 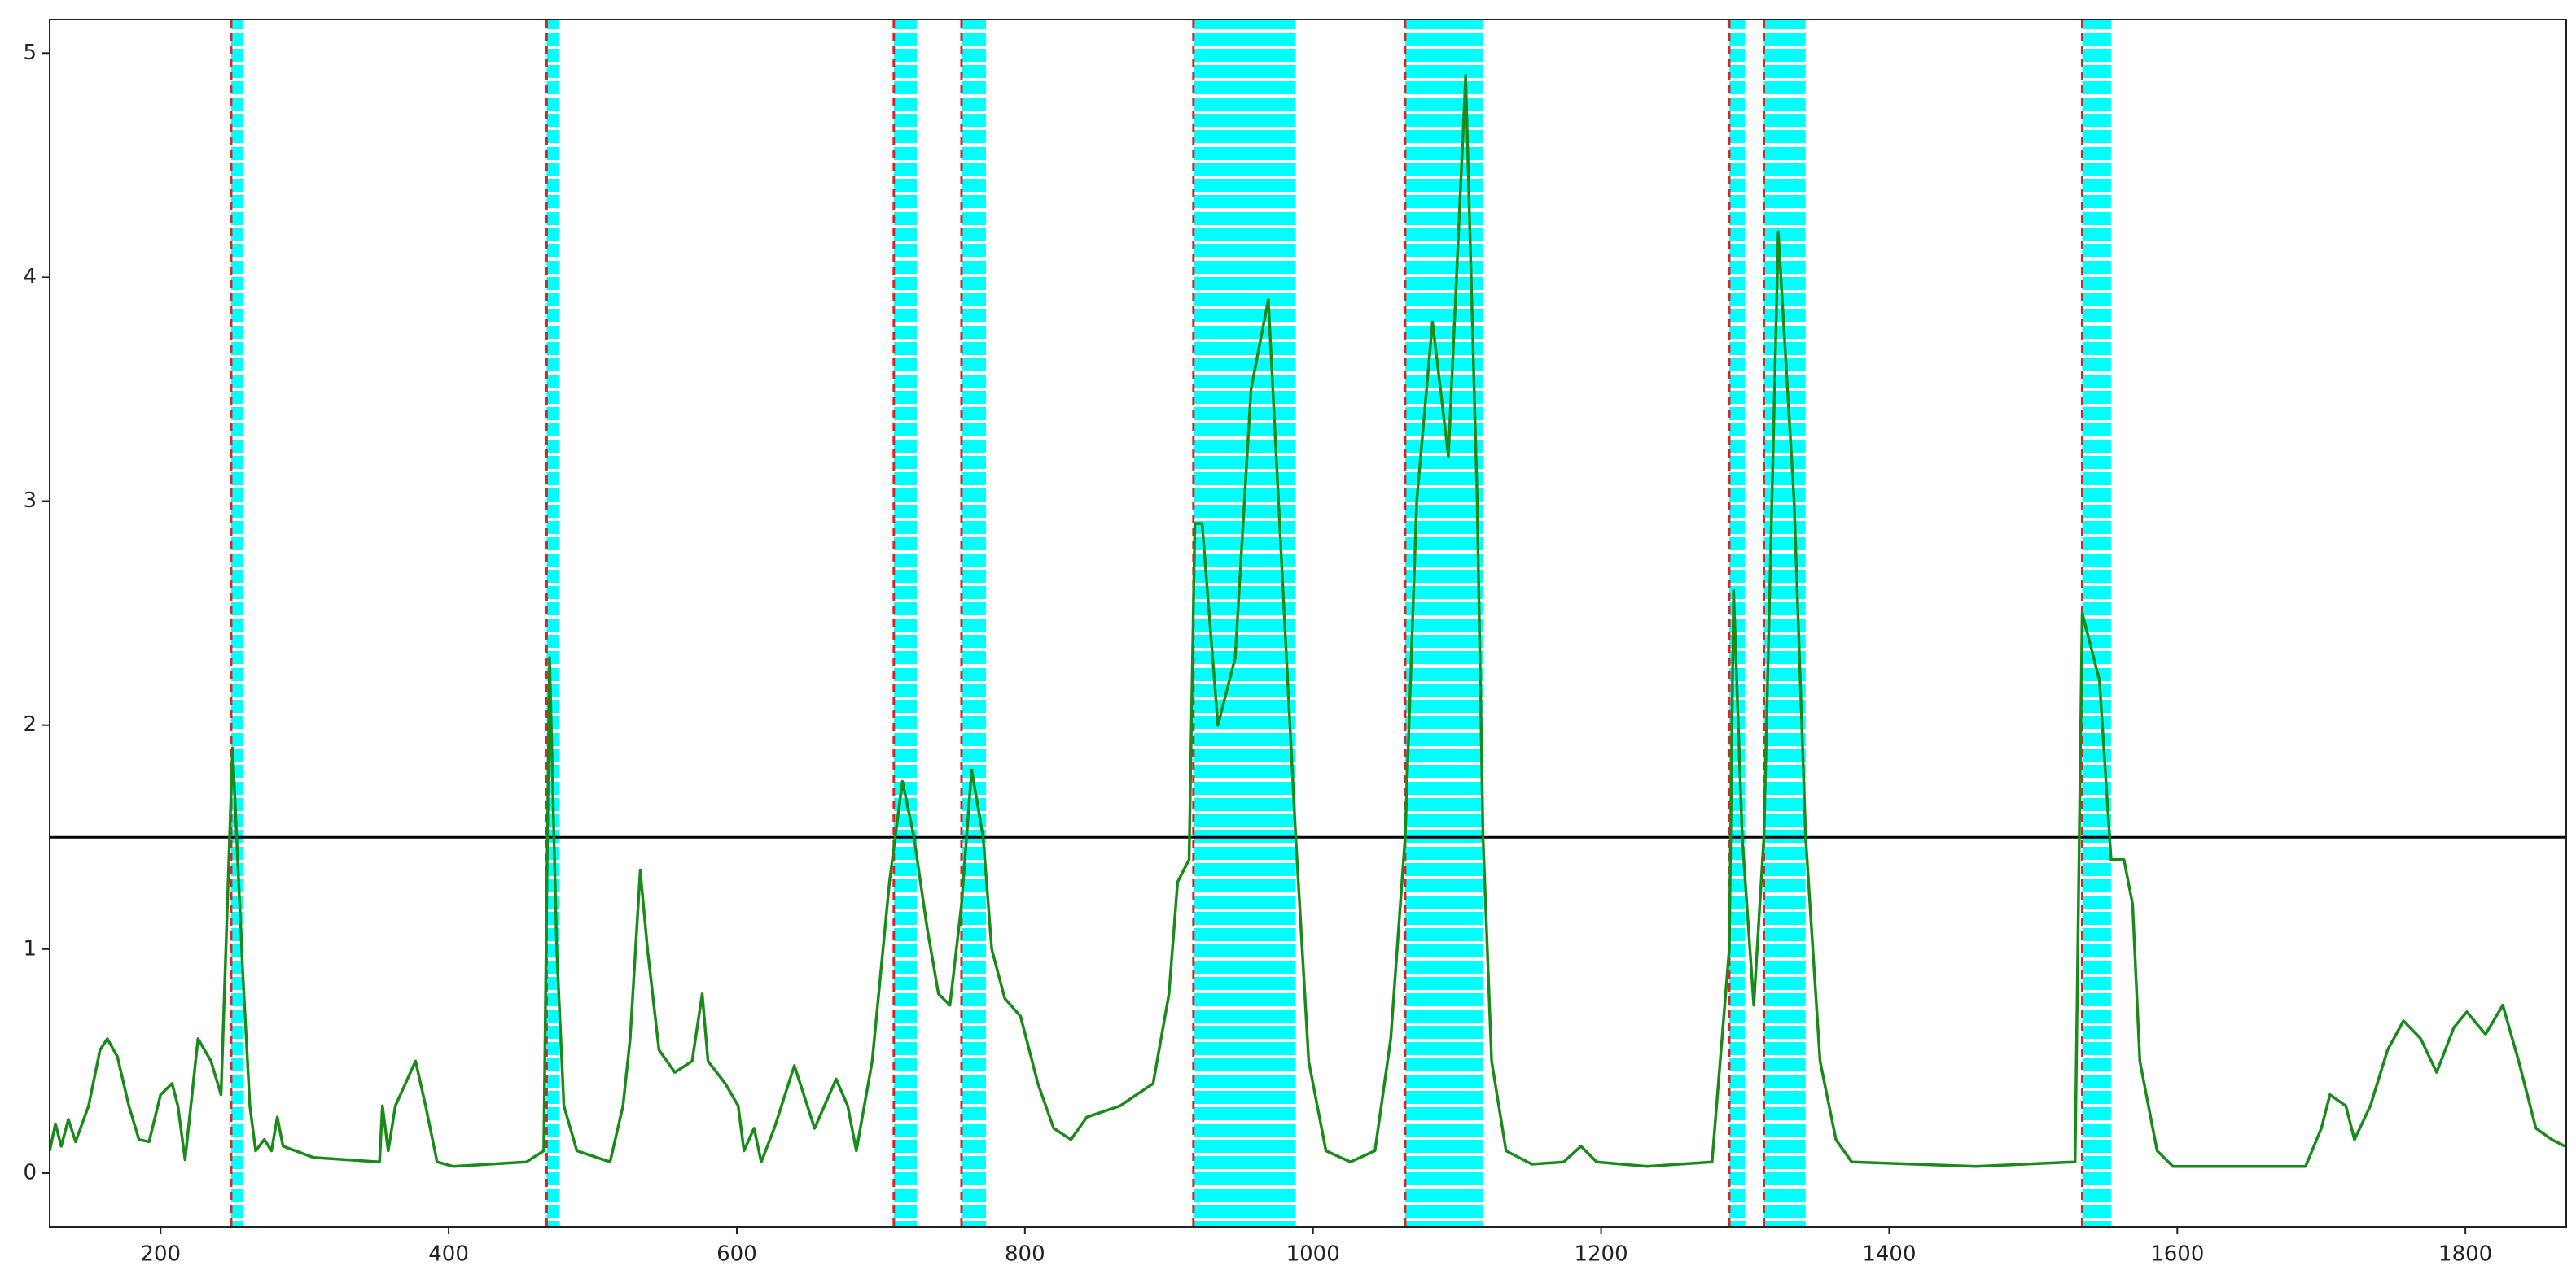 I want to click on y-tick-label: 4, so click(x=30, y=277).